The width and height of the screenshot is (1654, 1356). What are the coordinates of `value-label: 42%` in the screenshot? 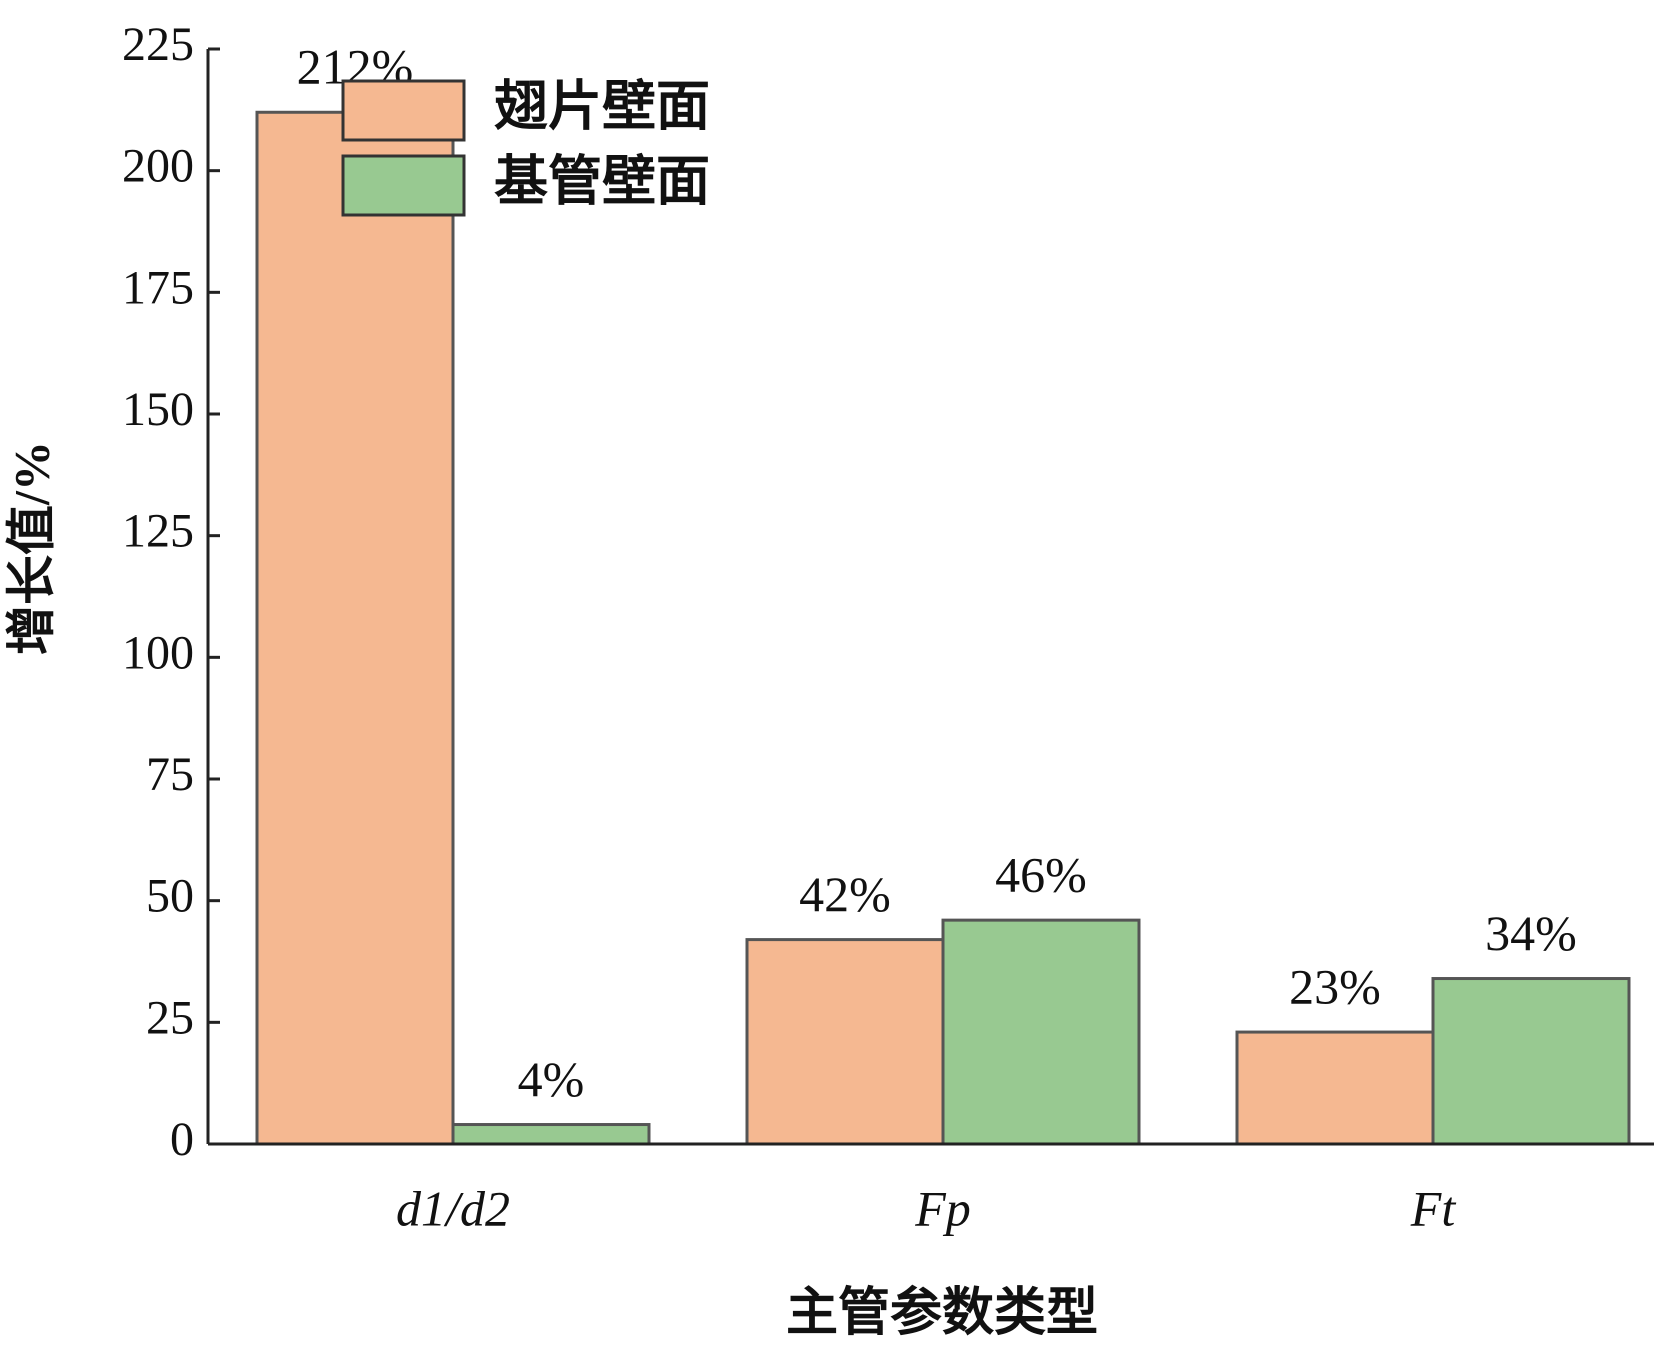 It's located at (845, 894).